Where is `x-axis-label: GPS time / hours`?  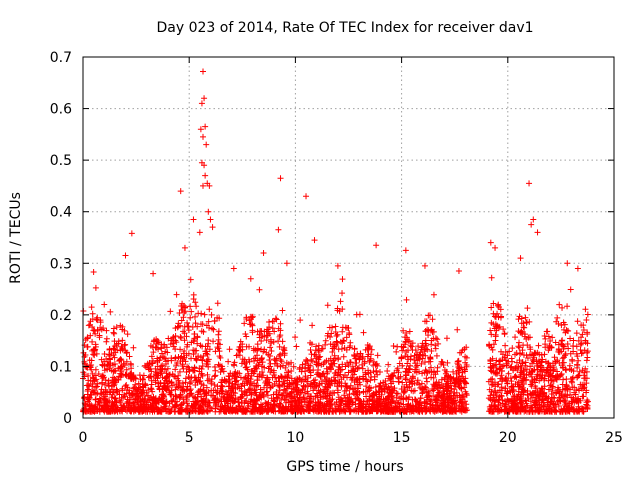 x-axis-label: GPS time / hours is located at coordinates (344, 467).